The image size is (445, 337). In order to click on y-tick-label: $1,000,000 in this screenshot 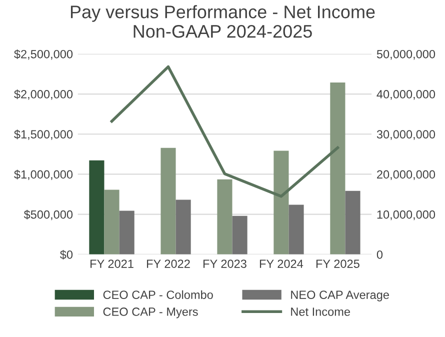, I will do `click(43, 175)`.